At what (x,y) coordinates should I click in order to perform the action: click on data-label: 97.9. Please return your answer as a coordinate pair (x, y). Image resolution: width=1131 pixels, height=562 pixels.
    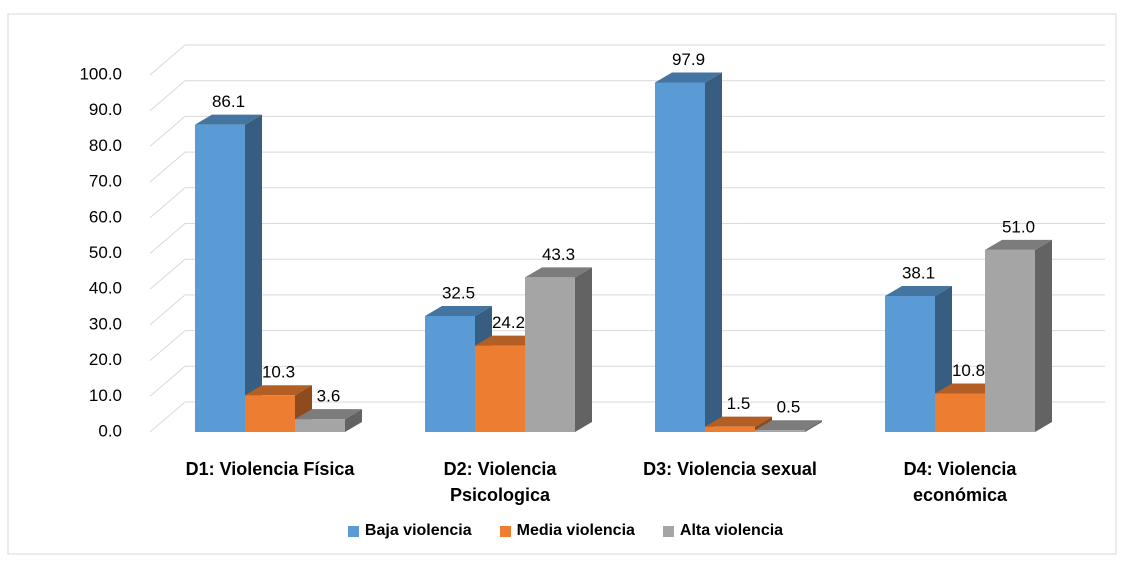
    Looking at the image, I should click on (688, 59).